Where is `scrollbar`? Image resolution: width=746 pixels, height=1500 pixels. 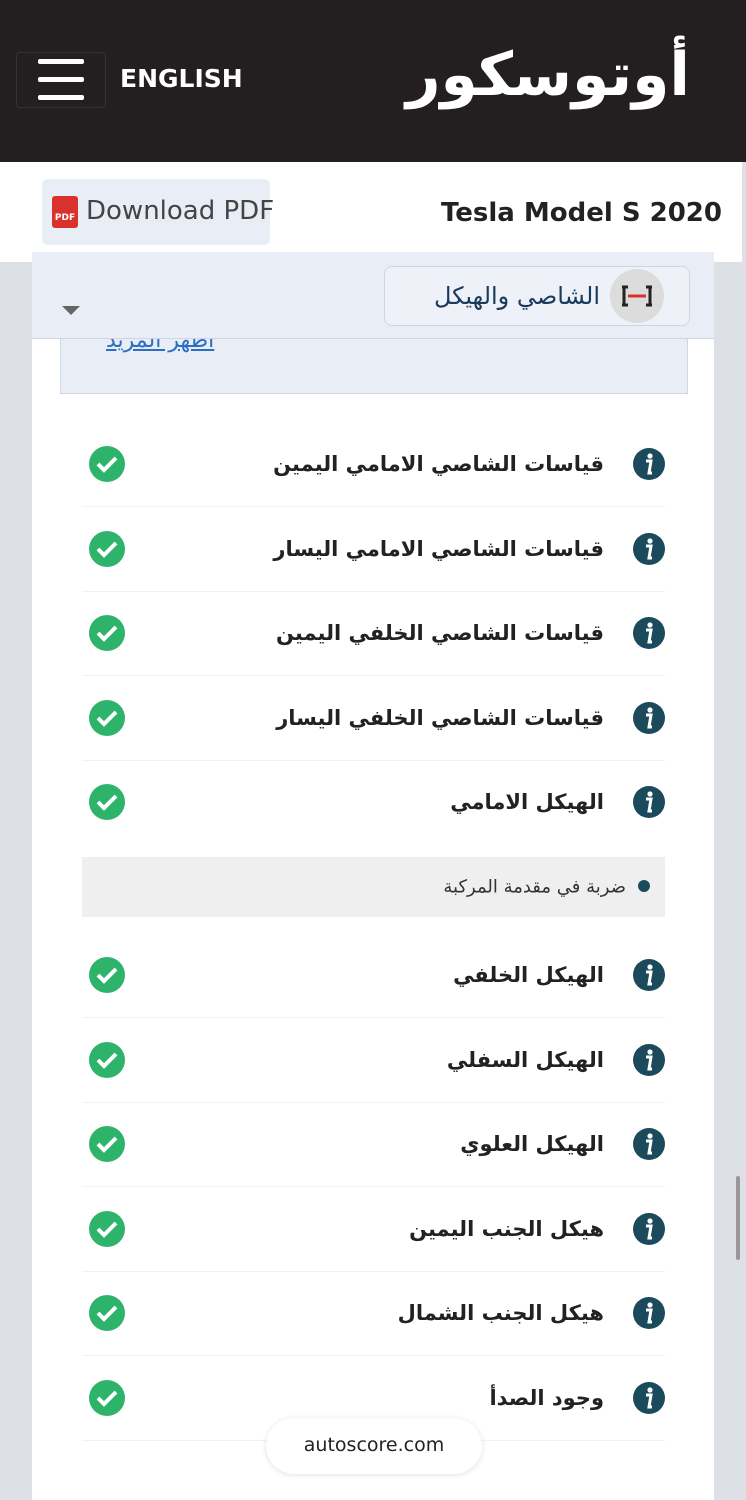
scrollbar is located at coordinates (738, 1218).